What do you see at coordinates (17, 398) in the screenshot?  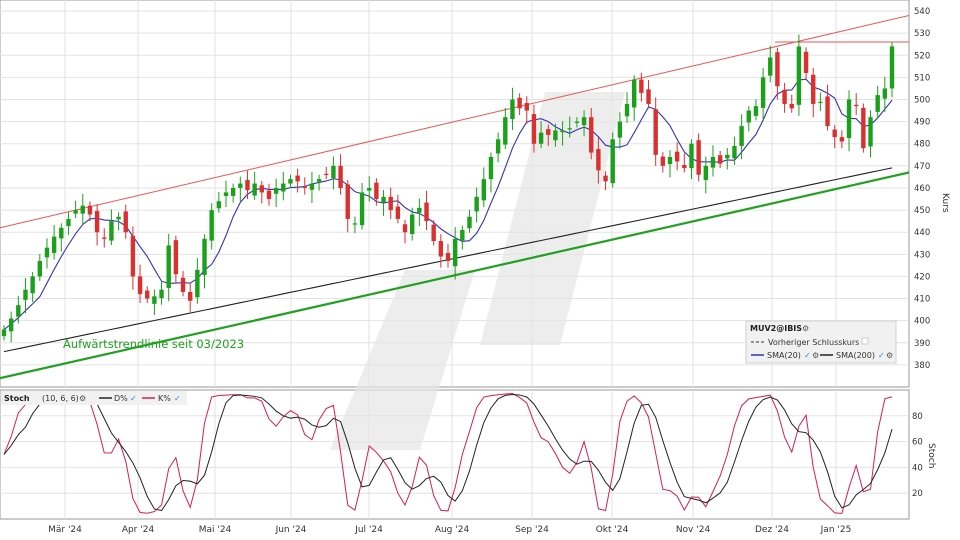 I see `stoch-title: Stoch` at bounding box center [17, 398].